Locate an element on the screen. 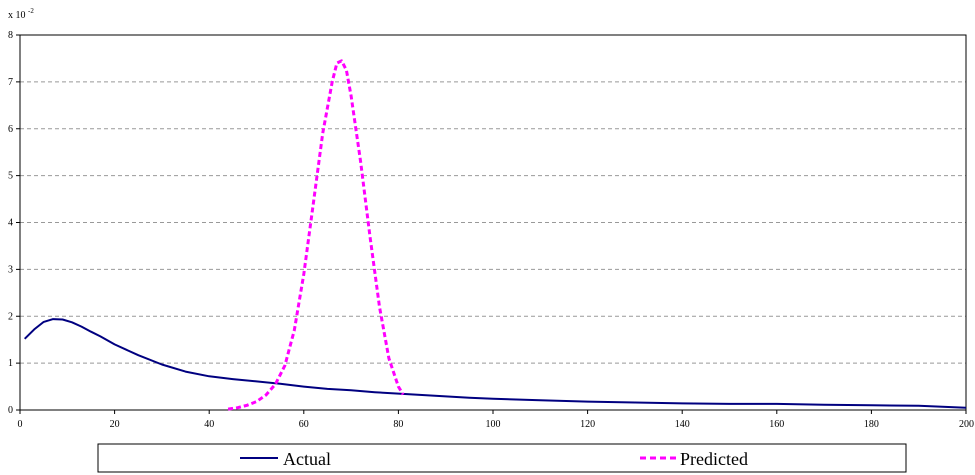  x-tick-label-80: 80 is located at coordinates (398, 424).